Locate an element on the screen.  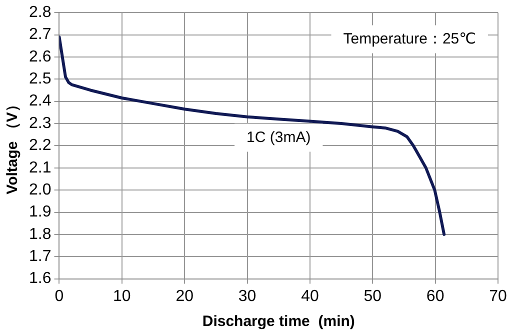
y-tick-label: 2.4 is located at coordinates (40, 101).